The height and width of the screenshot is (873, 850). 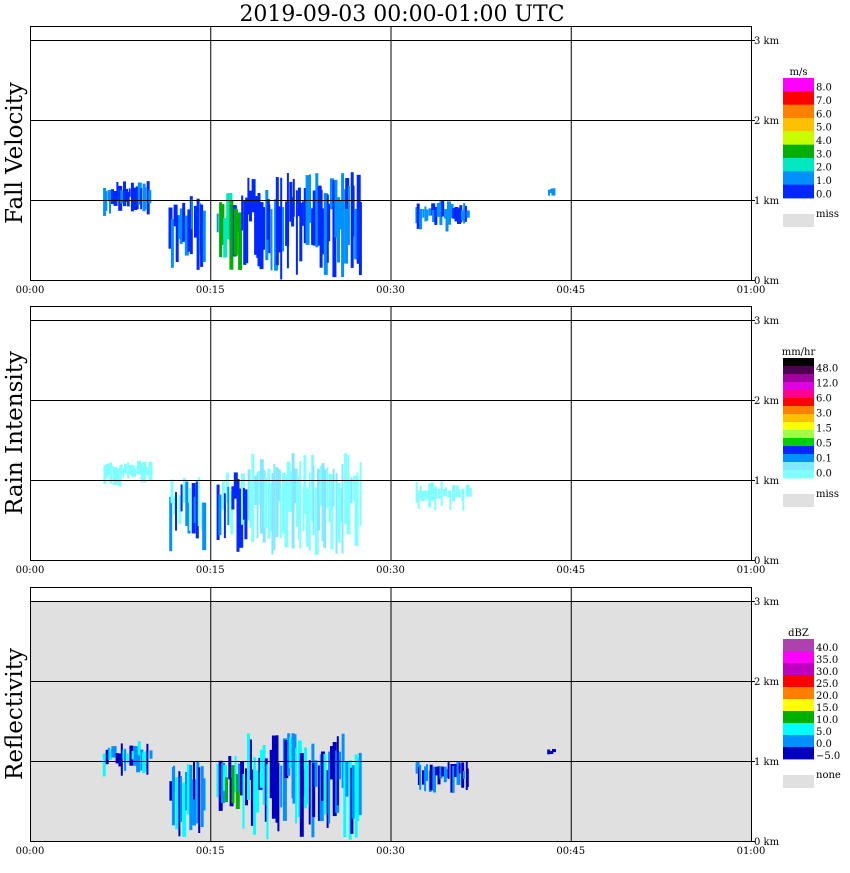 I want to click on x-tick-label: 00:30, so click(x=390, y=851).